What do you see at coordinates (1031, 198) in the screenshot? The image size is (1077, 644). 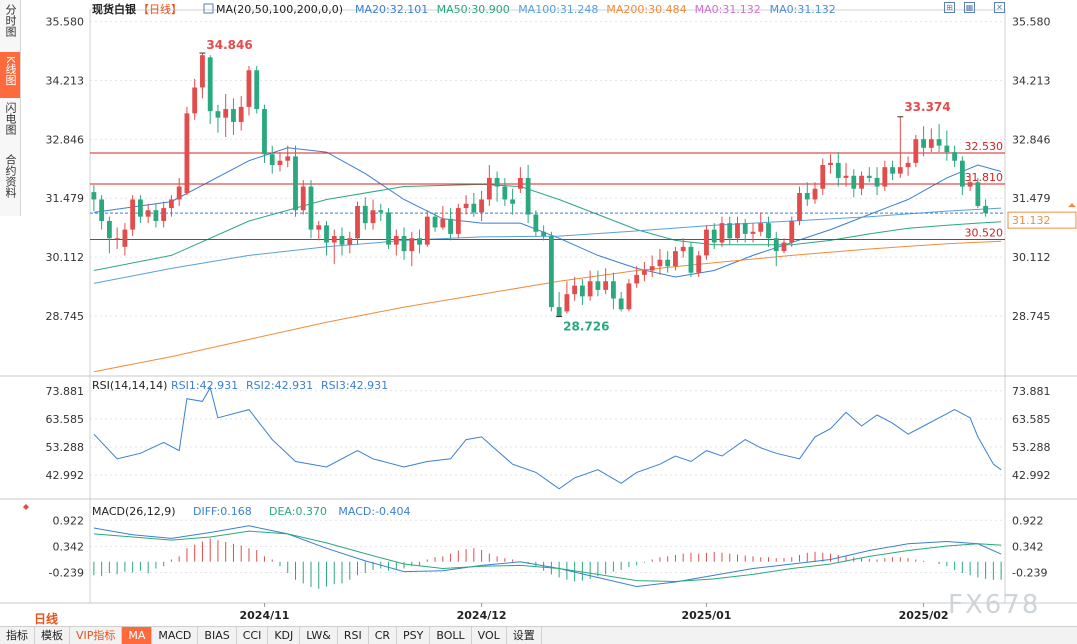 I see `price-y-tick-right: 31.479` at bounding box center [1031, 198].